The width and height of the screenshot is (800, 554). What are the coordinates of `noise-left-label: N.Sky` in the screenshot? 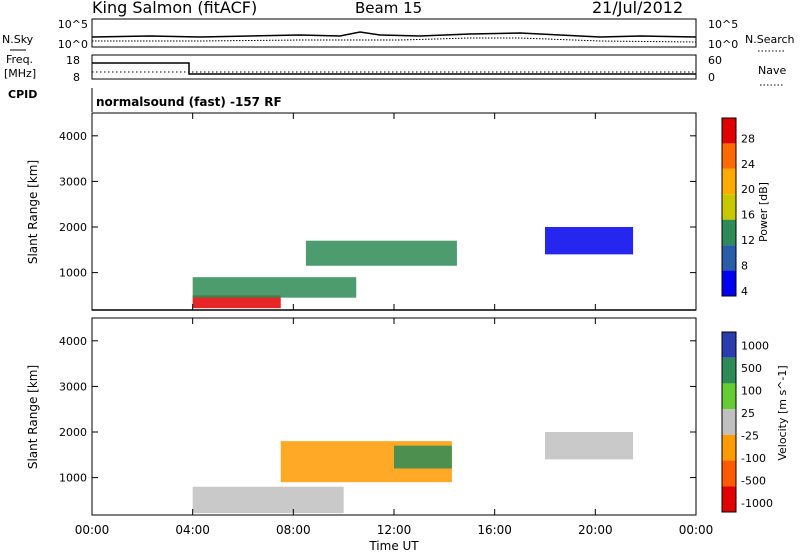 It's located at (18, 39).